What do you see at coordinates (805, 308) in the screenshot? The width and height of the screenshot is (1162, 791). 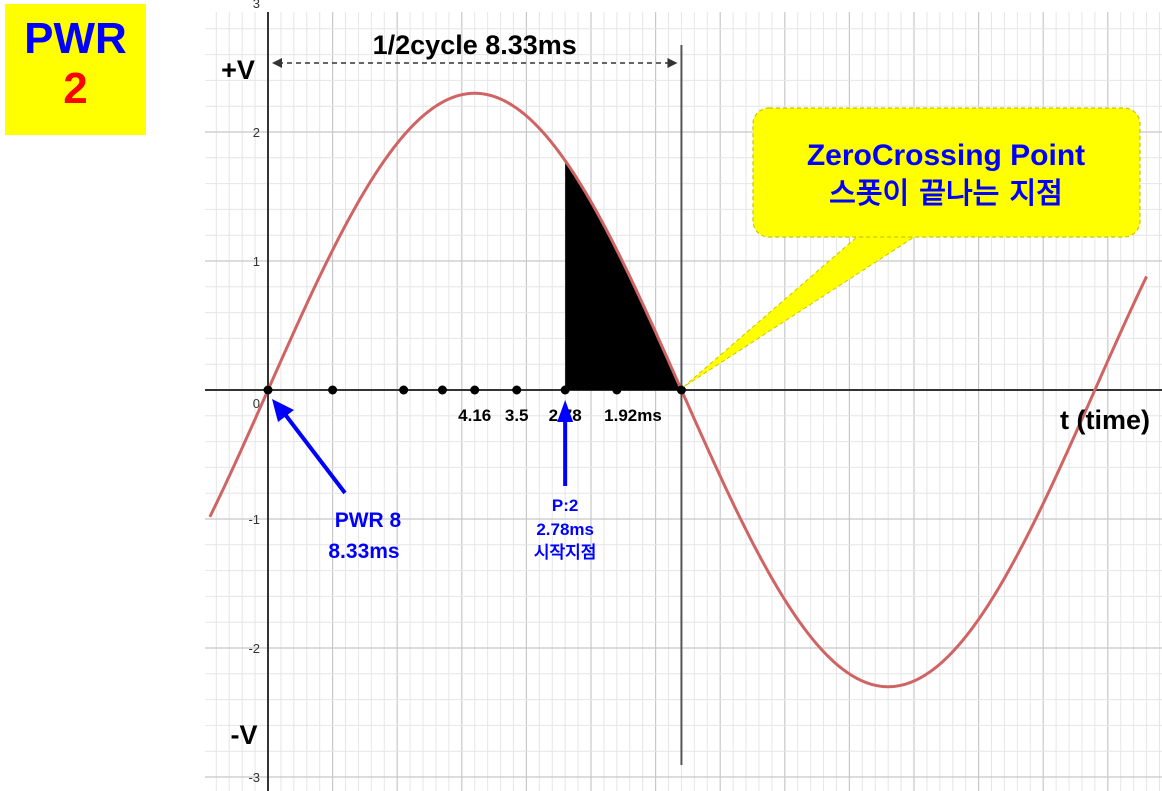 I see `callout-pointer` at bounding box center [805, 308].